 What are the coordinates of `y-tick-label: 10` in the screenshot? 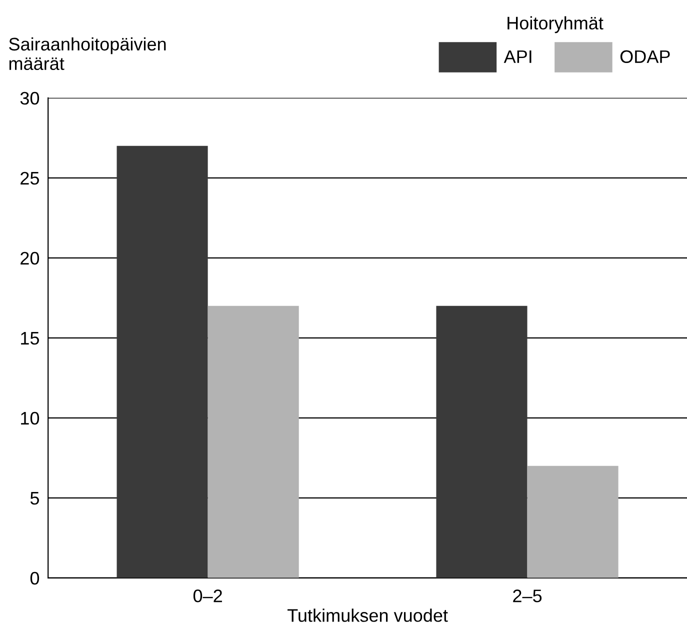 It's located at (30, 418).